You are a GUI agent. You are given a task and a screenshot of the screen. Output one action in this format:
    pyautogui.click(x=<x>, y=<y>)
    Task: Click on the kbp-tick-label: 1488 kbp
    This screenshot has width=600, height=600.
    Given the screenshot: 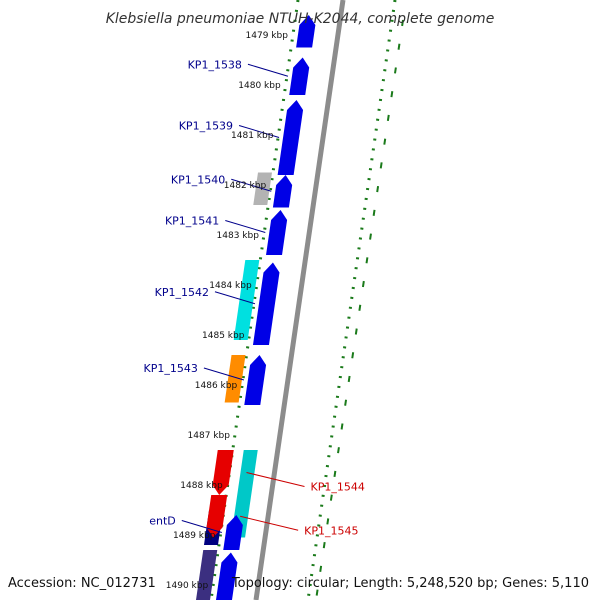 What is the action you would take?
    pyautogui.click(x=201, y=486)
    